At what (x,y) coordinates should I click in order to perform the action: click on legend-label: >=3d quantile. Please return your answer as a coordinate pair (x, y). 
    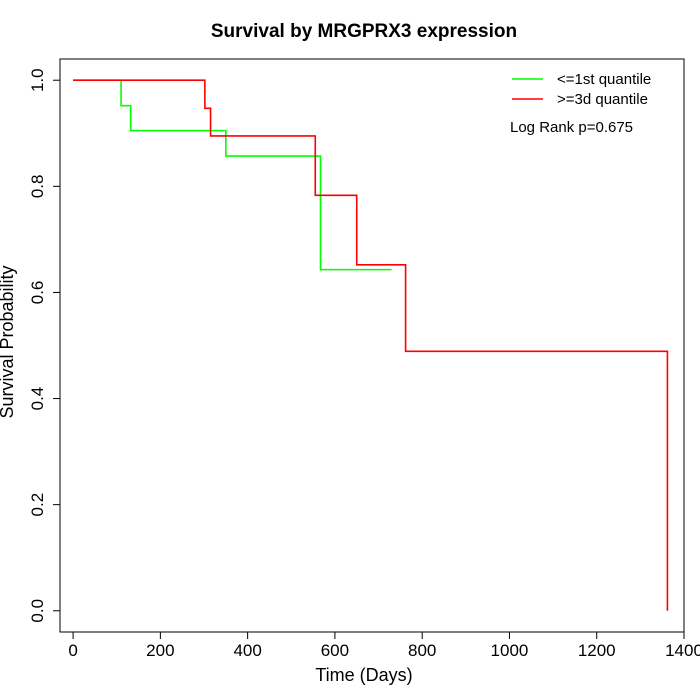
    Looking at the image, I should click on (602, 99).